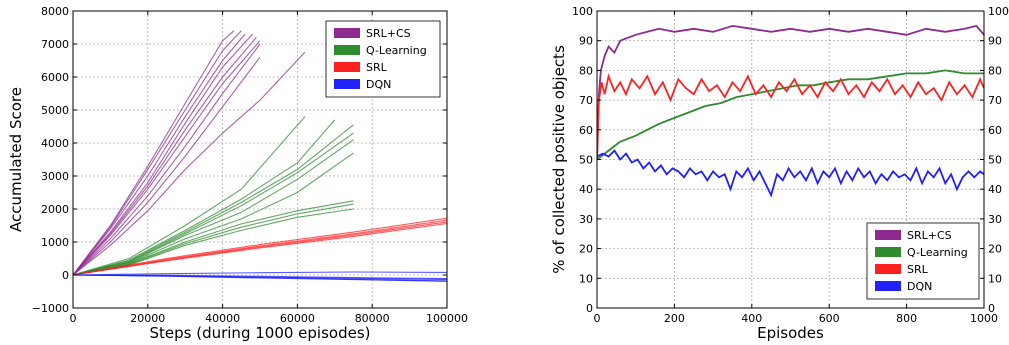 This screenshot has height=345, width=1009. What do you see at coordinates (995, 219) in the screenshot?
I see `y-tick-label-right: 30` at bounding box center [995, 219].